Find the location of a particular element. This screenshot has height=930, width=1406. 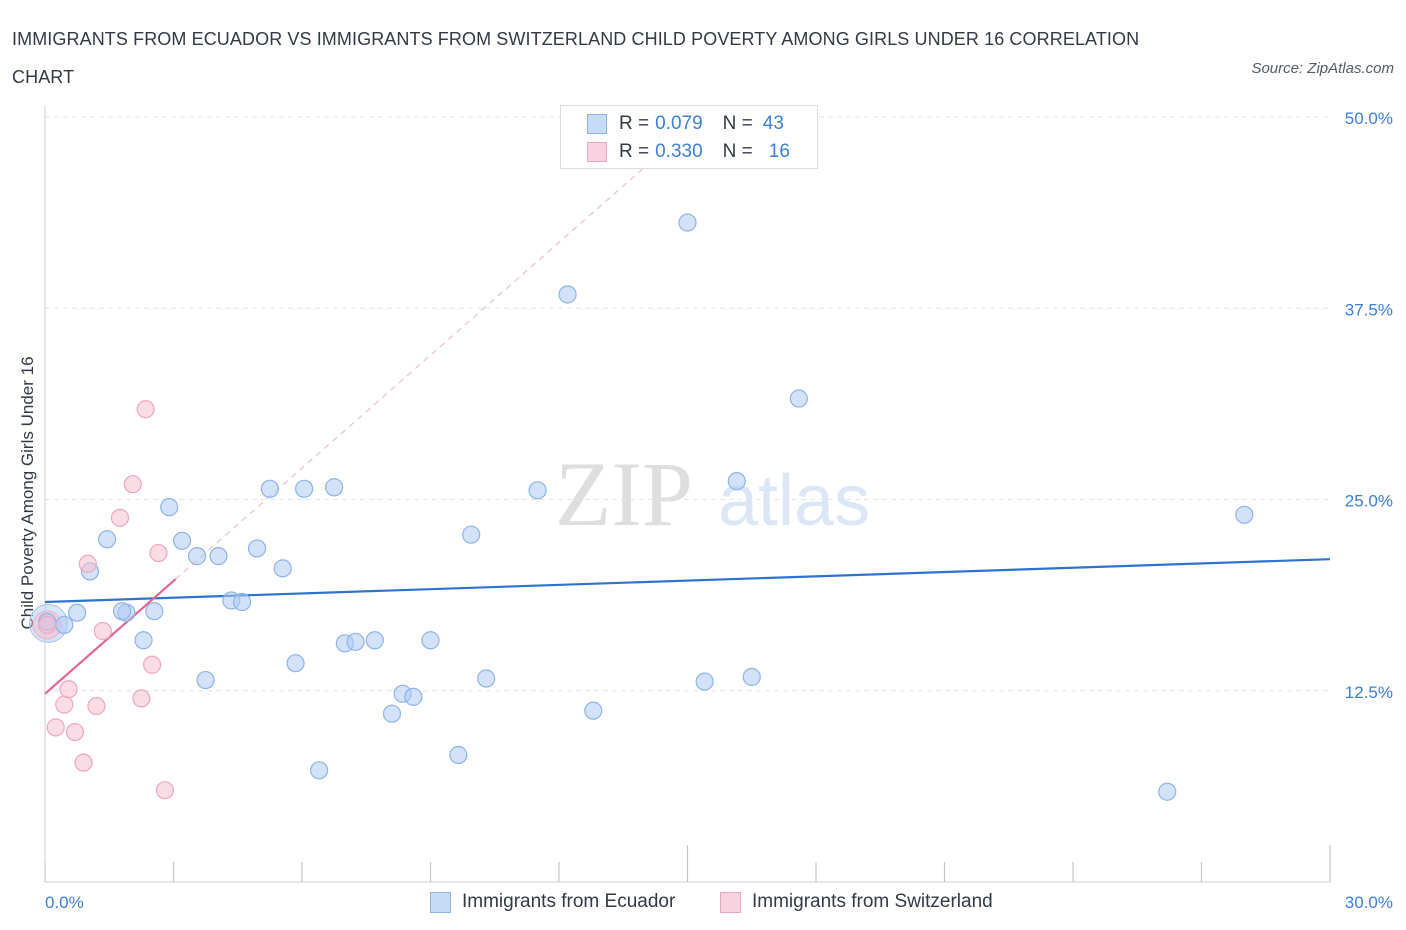

watermark-atlas: atlas is located at coordinates (794, 501).